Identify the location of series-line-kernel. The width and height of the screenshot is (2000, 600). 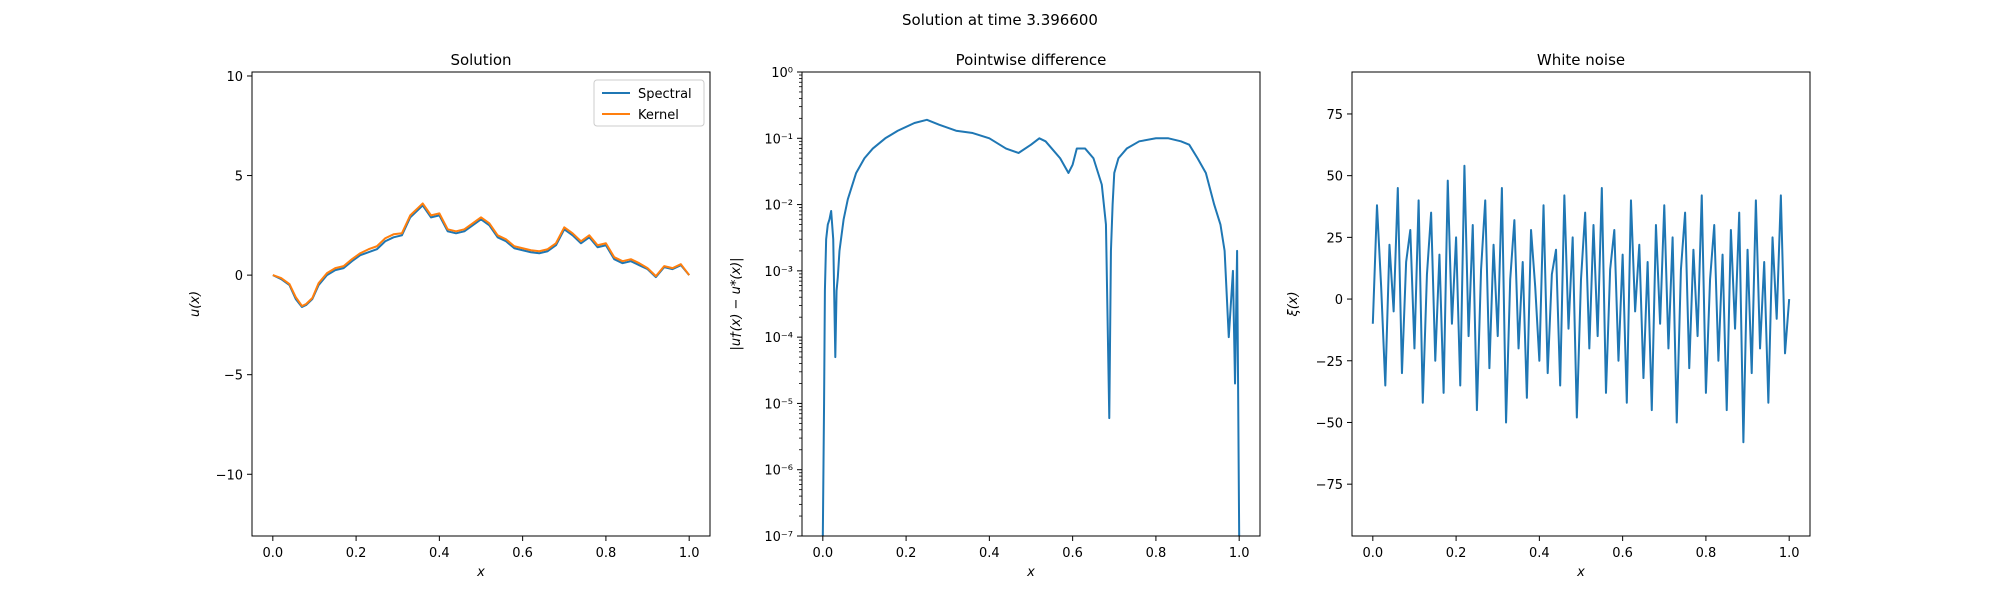
(481, 254).